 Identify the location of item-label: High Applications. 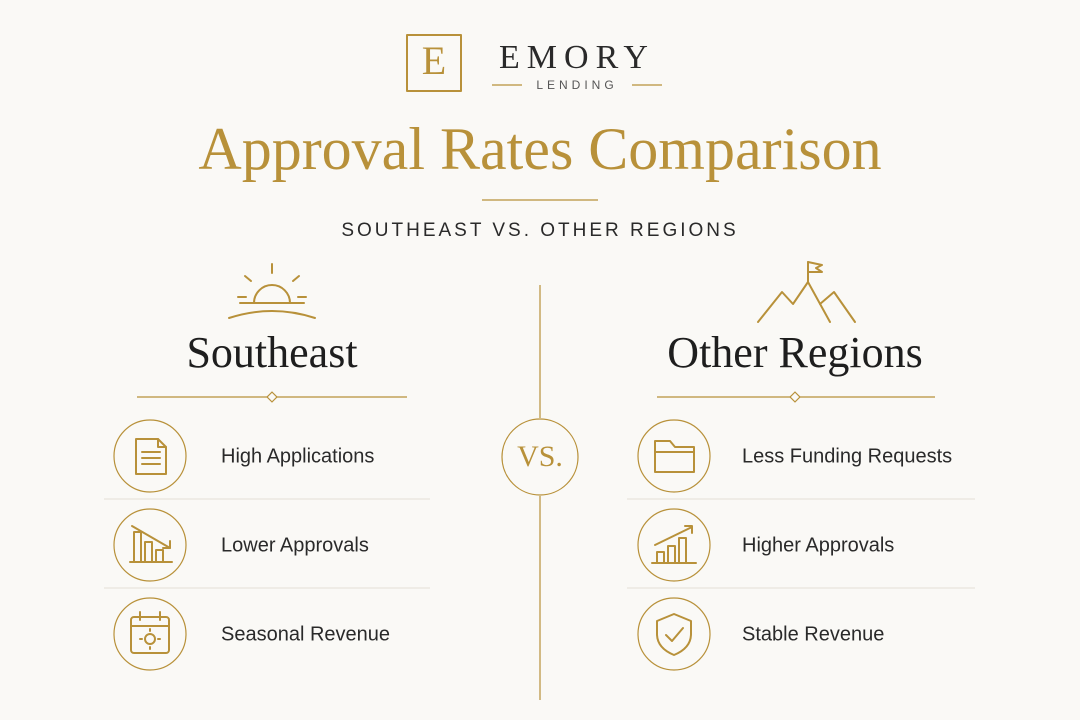
(297, 456).